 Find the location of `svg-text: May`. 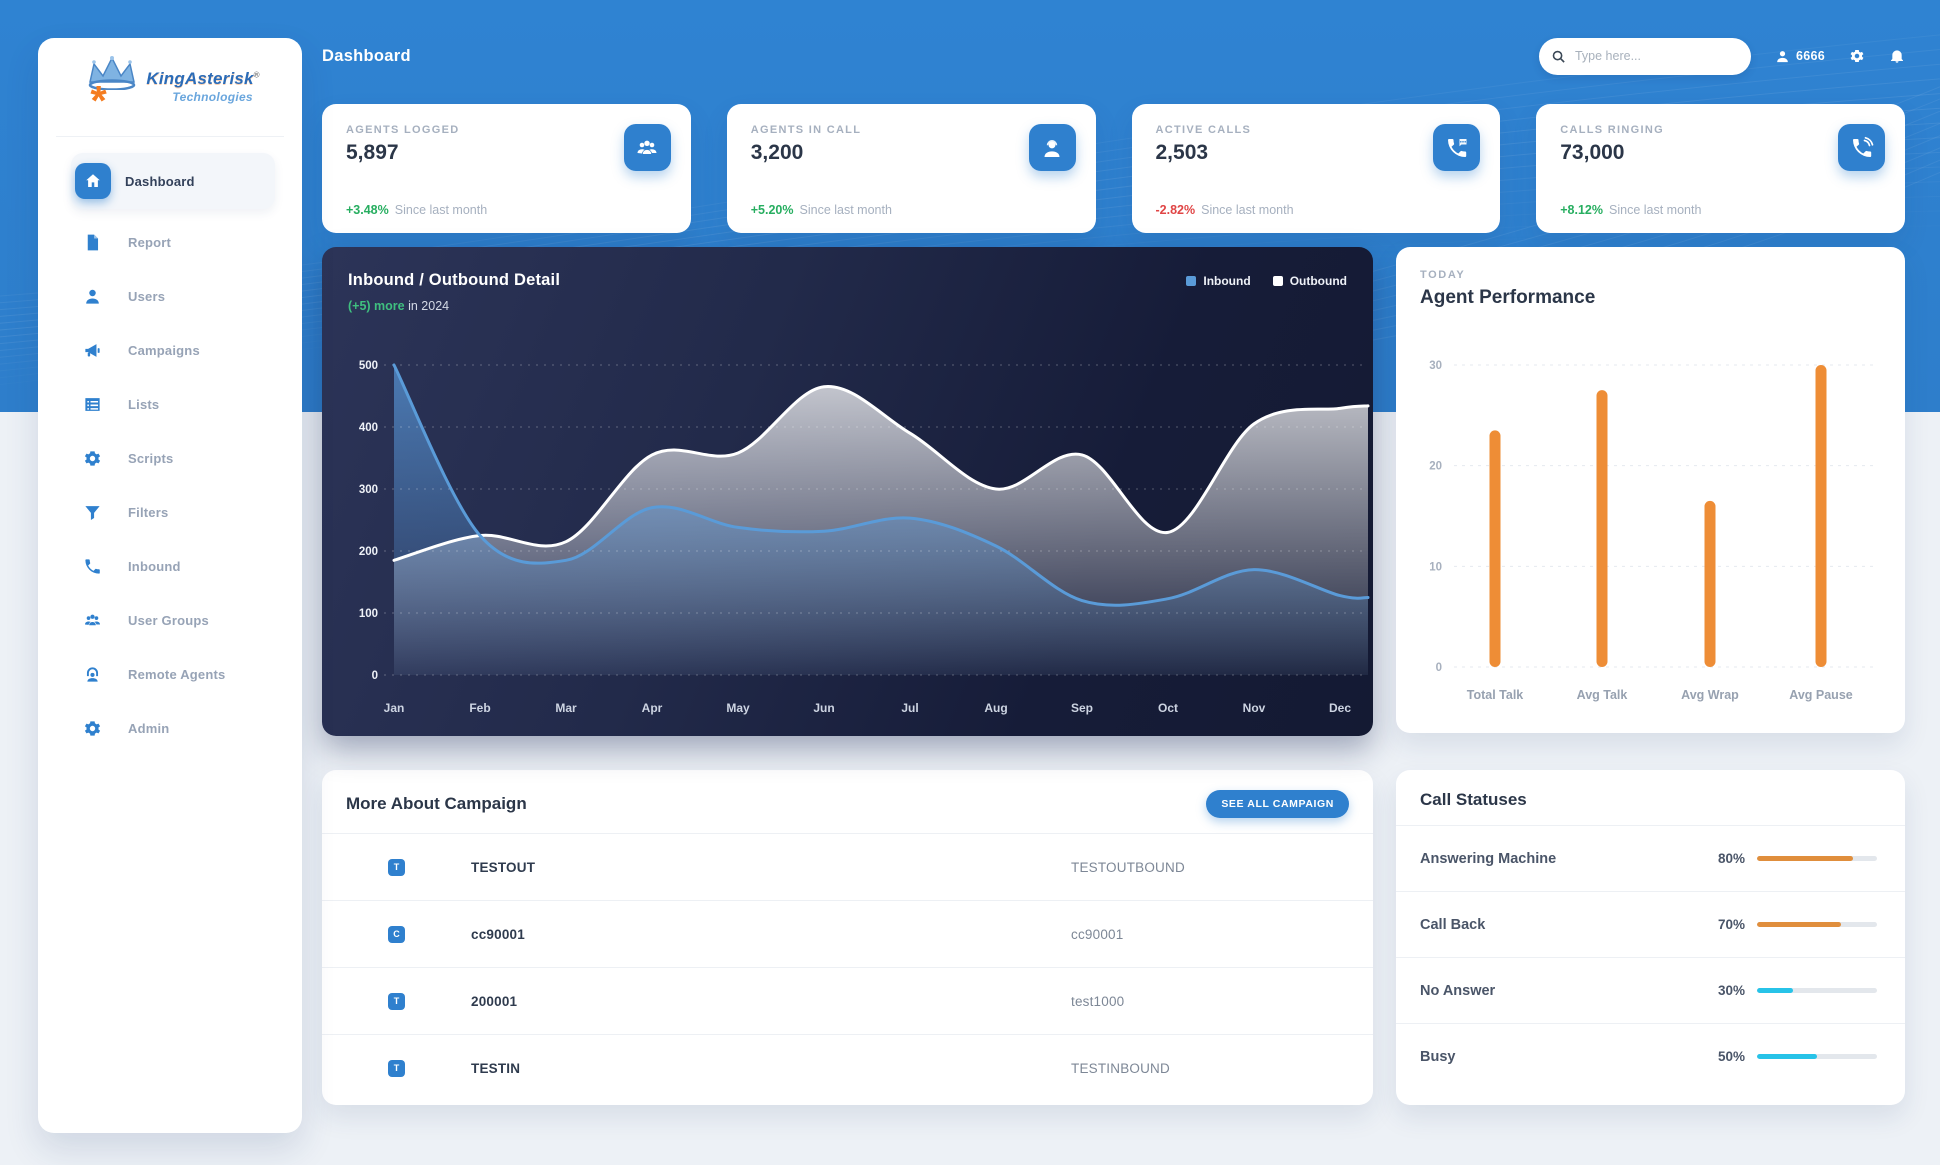

svg-text: May is located at coordinates (738, 708).